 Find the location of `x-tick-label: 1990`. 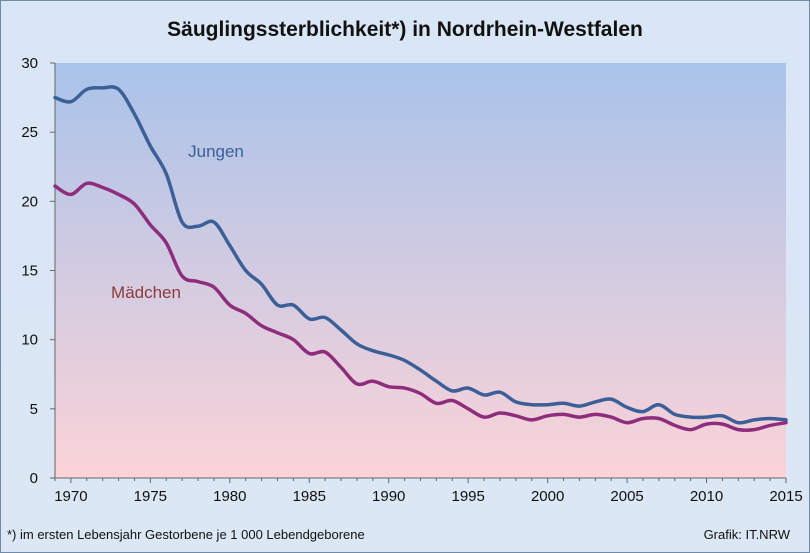

x-tick-label: 1990 is located at coordinates (388, 496).